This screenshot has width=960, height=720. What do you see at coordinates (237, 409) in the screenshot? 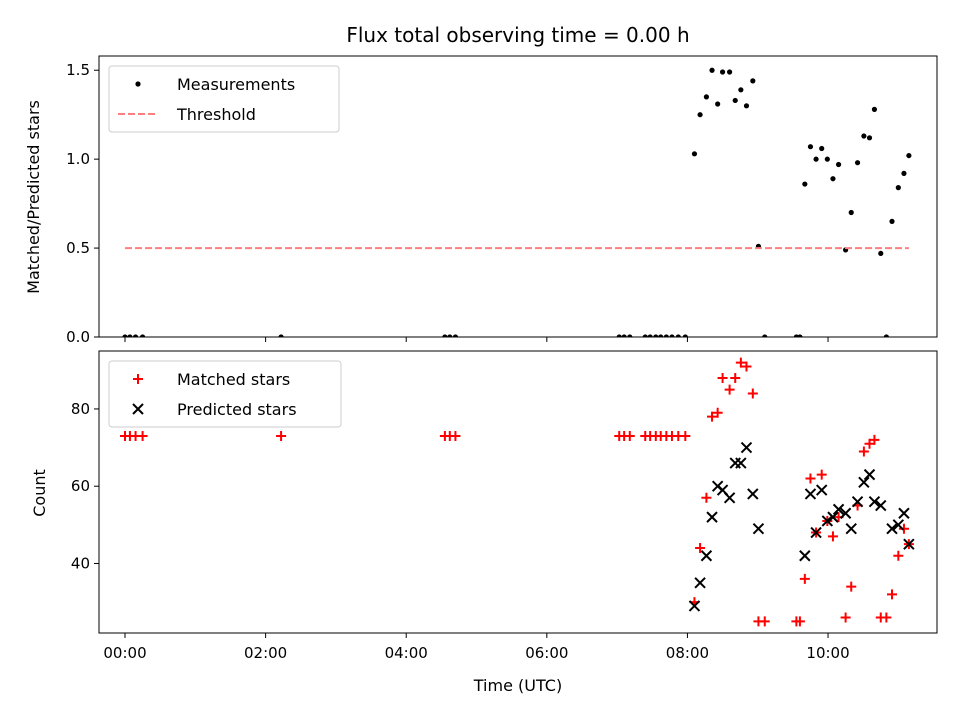
I see `predicted-stars-legend-label: Predicted stars` at bounding box center [237, 409].